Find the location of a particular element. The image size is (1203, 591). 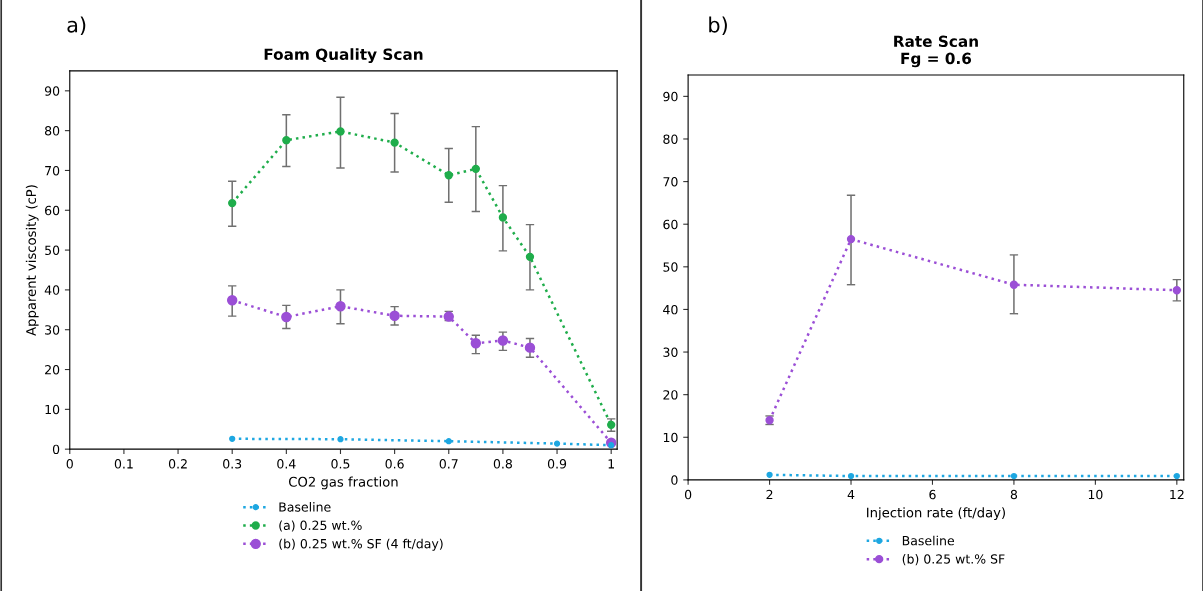

x-tick-label: 0.8 is located at coordinates (502, 464).